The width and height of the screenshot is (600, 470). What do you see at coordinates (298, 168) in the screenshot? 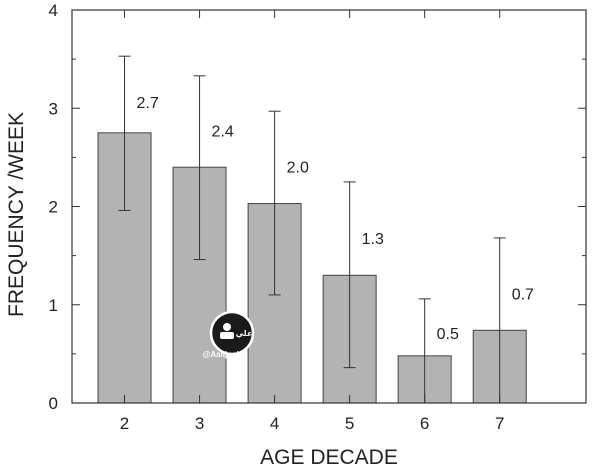
I see `data-label-4: 2.0` at bounding box center [298, 168].